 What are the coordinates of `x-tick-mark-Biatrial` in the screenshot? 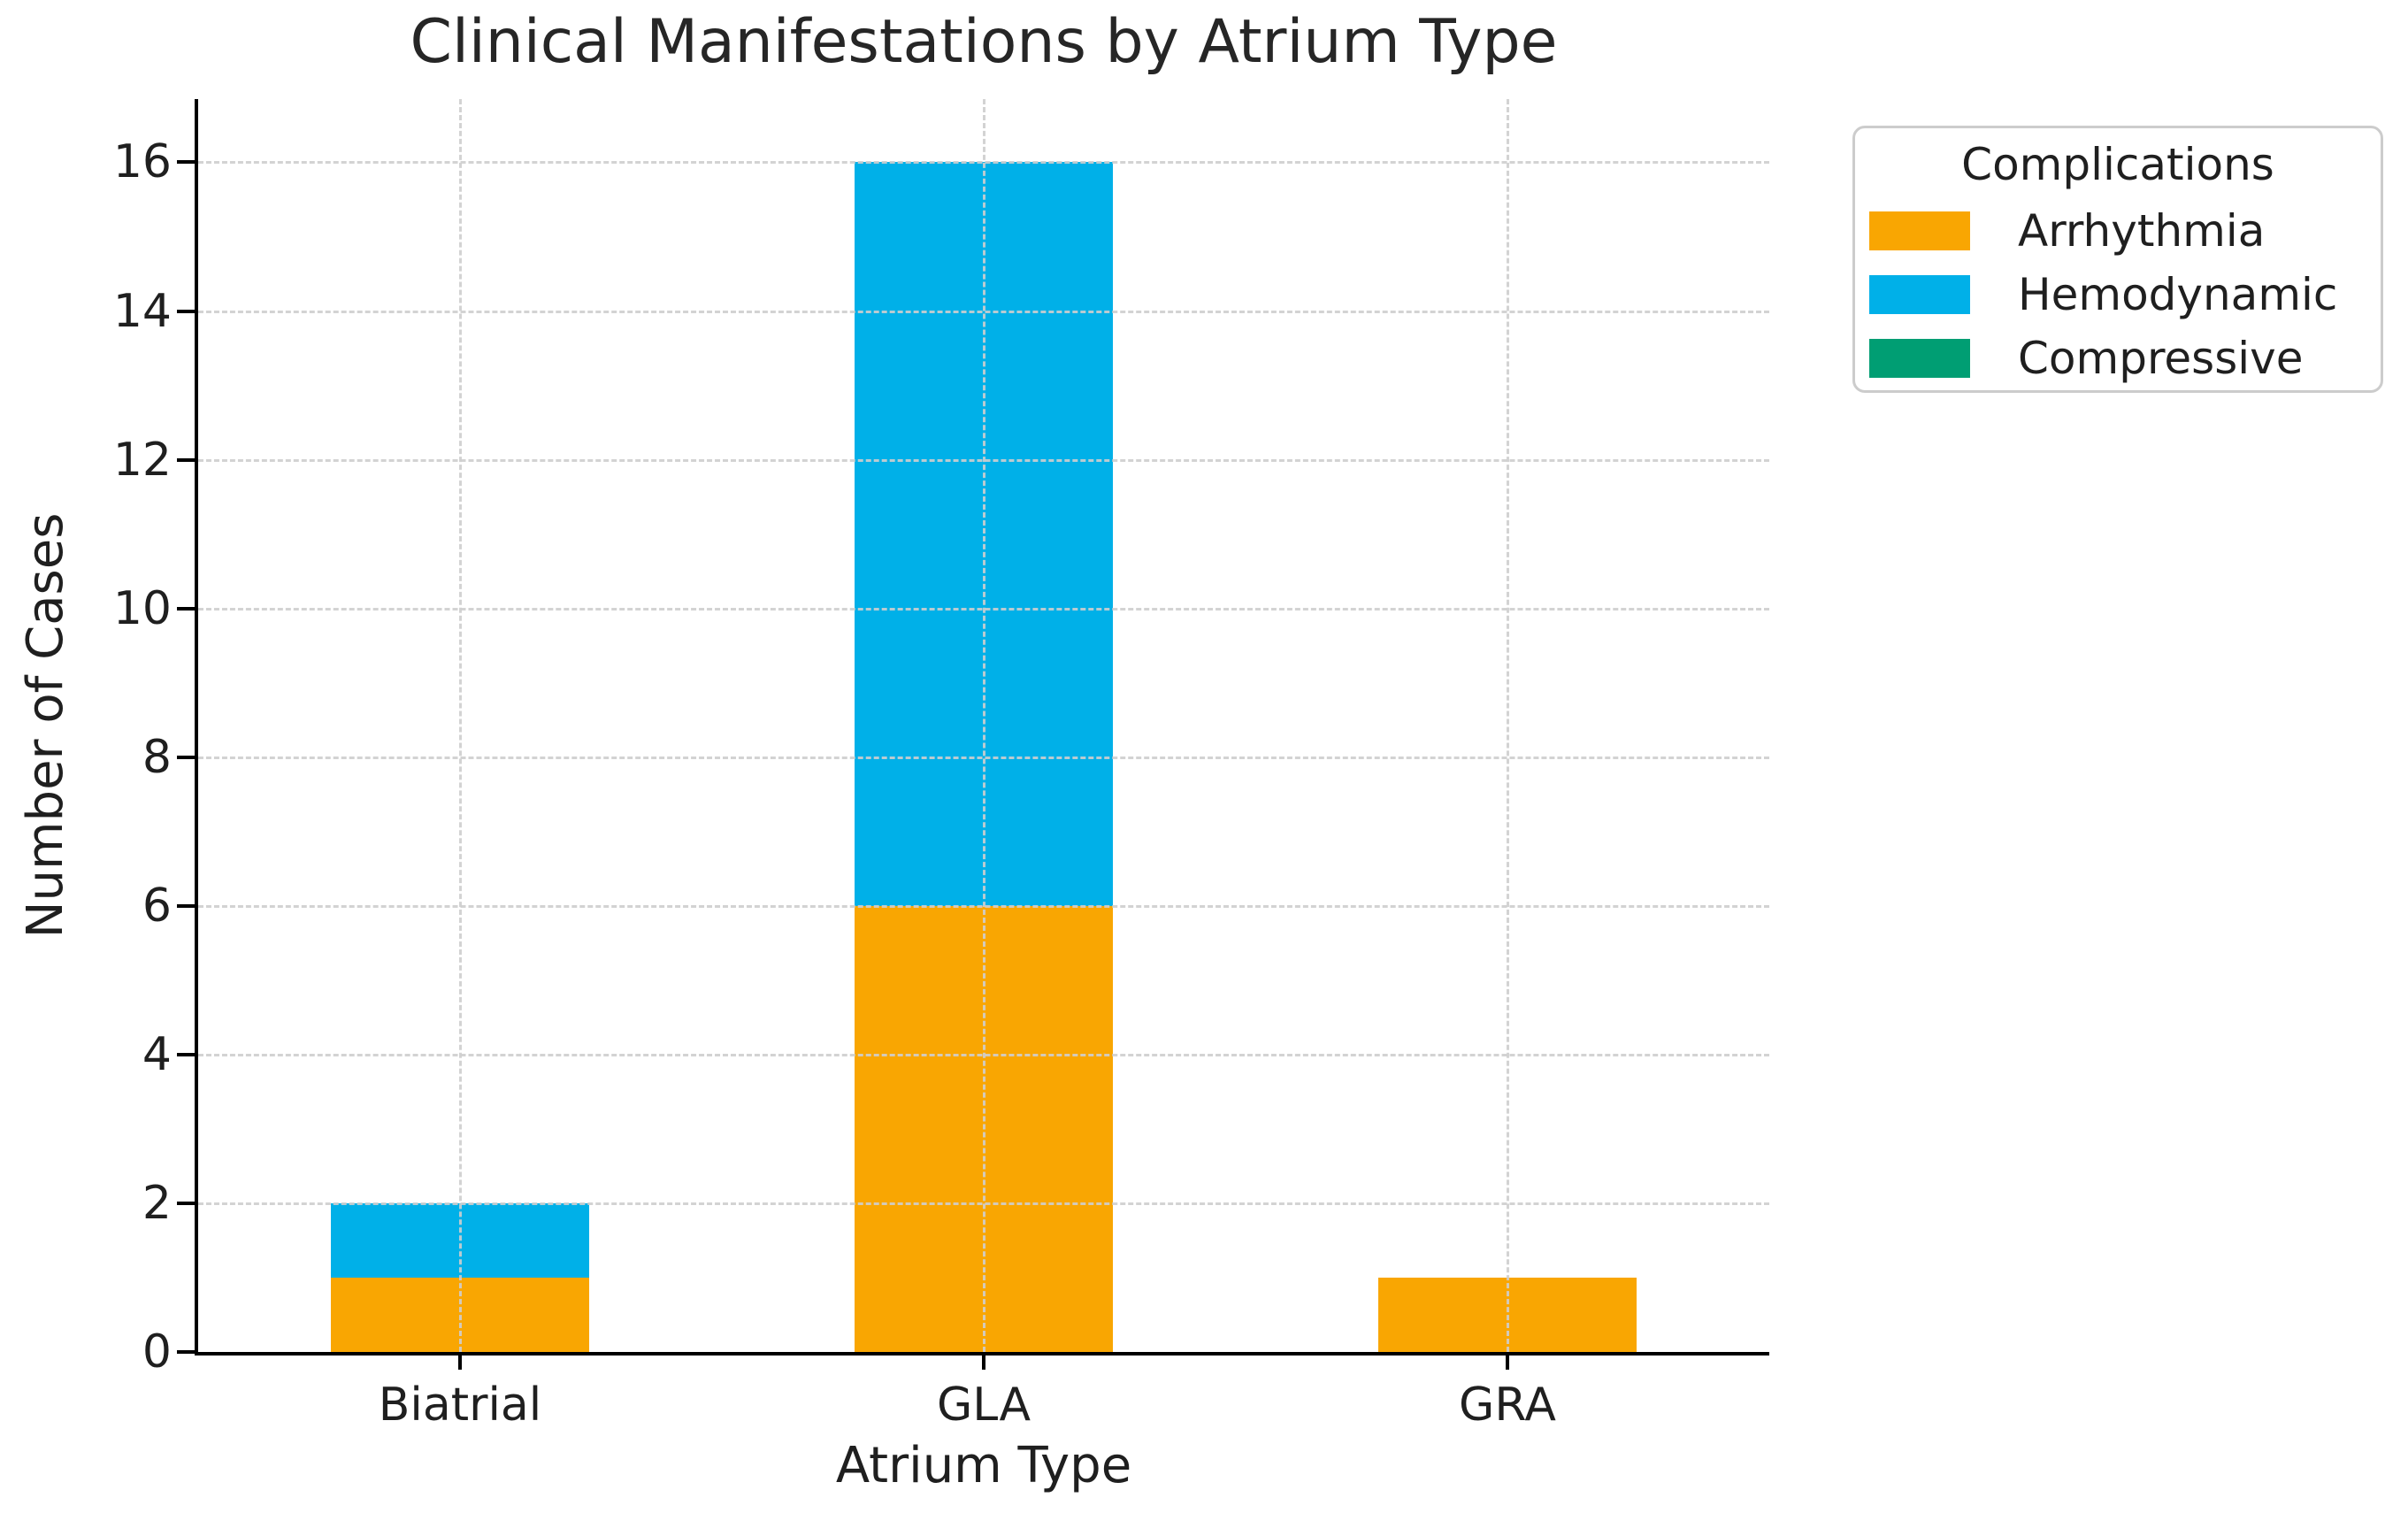 It's located at (460, 1361).